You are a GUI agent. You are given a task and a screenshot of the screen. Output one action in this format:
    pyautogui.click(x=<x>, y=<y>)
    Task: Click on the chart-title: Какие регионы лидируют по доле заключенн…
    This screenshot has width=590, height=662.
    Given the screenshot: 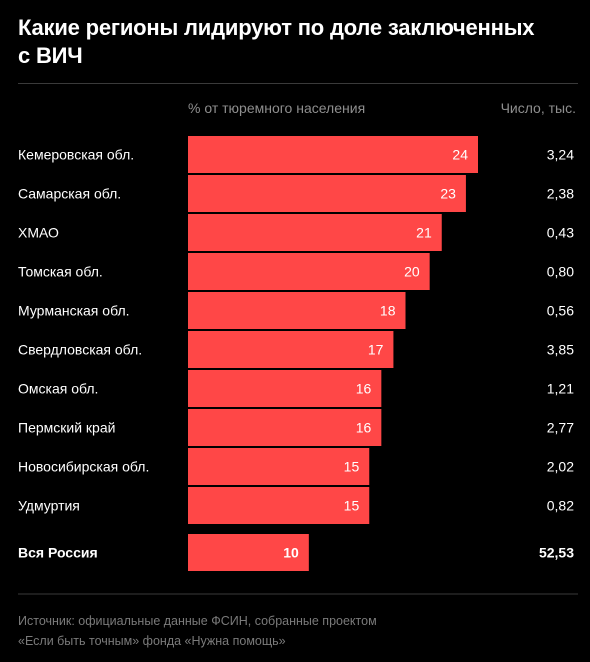 What is the action you would take?
    pyautogui.click(x=298, y=42)
    